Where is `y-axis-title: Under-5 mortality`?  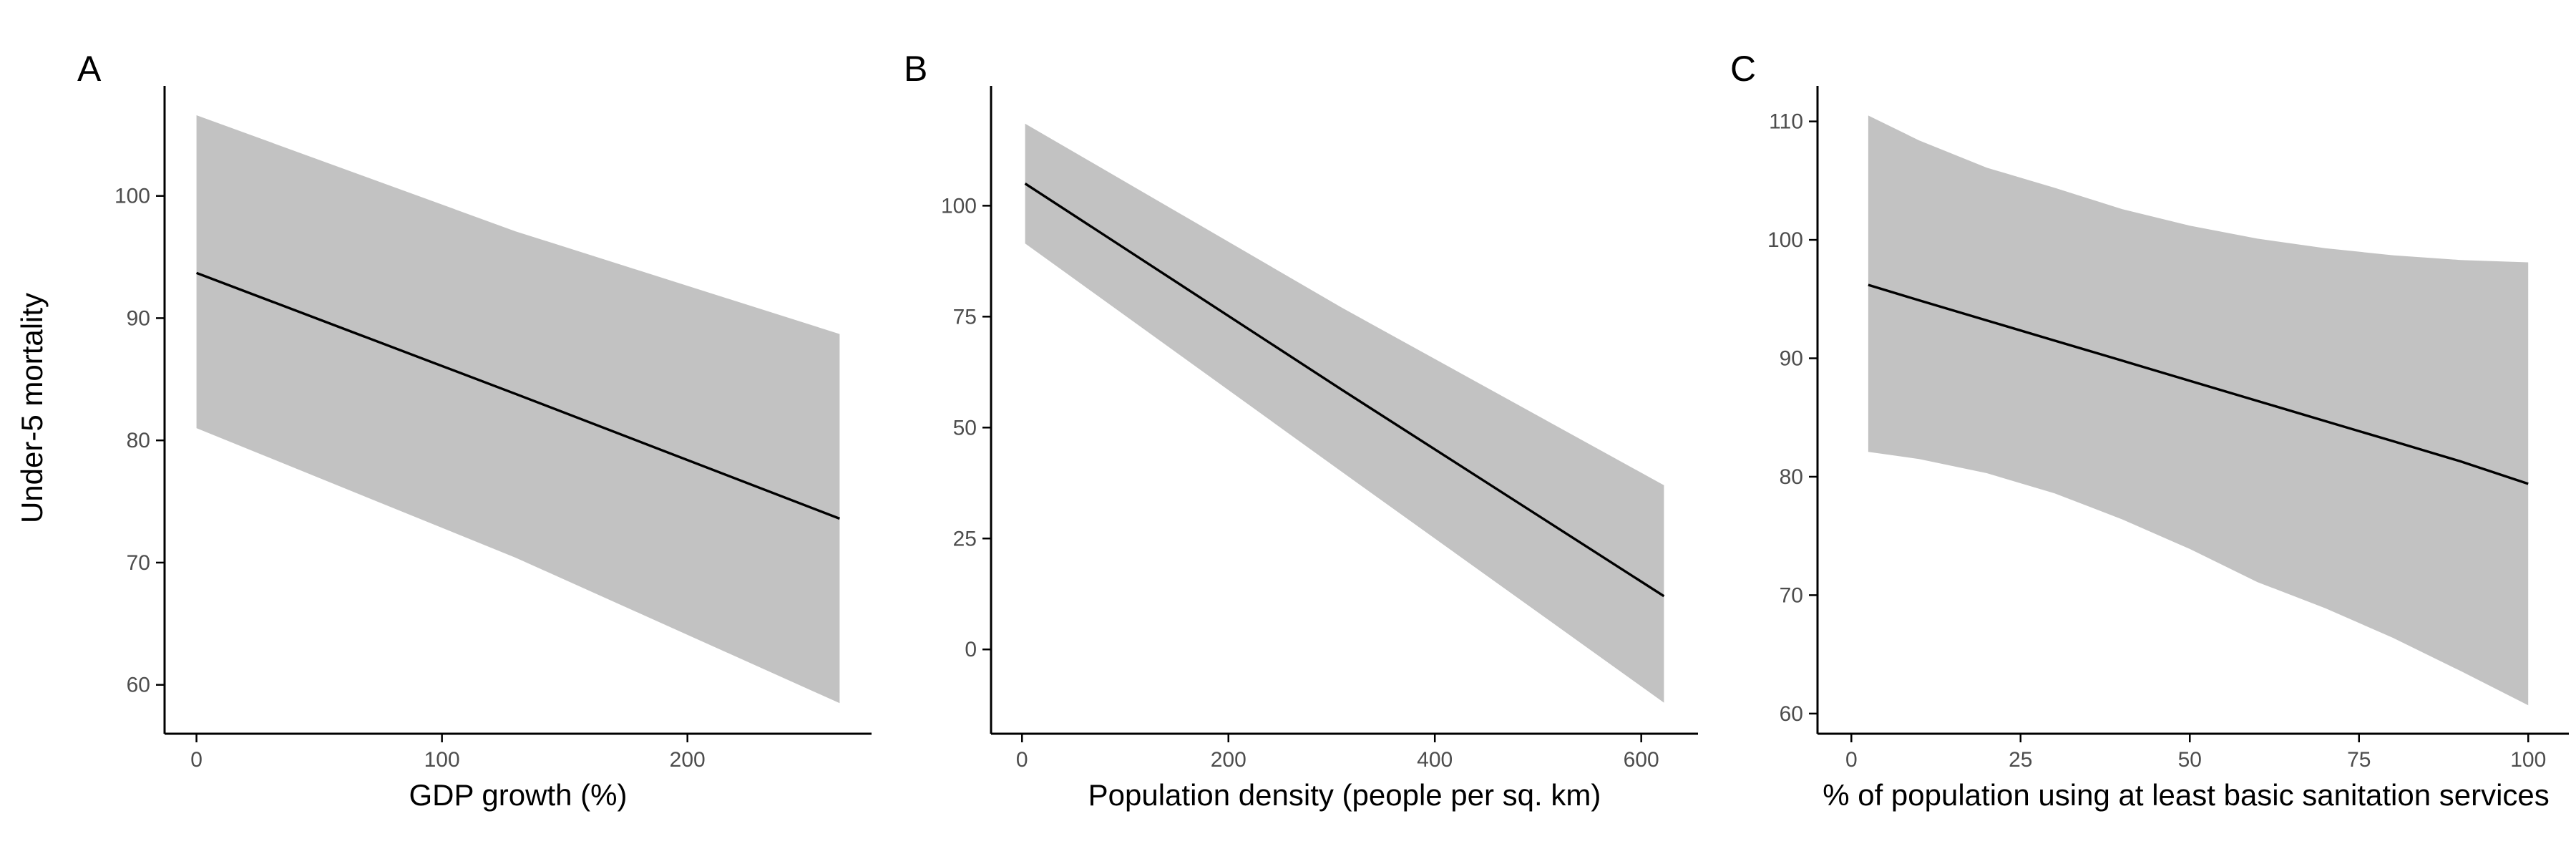 y-axis-title: Under-5 mortality is located at coordinates (32, 408).